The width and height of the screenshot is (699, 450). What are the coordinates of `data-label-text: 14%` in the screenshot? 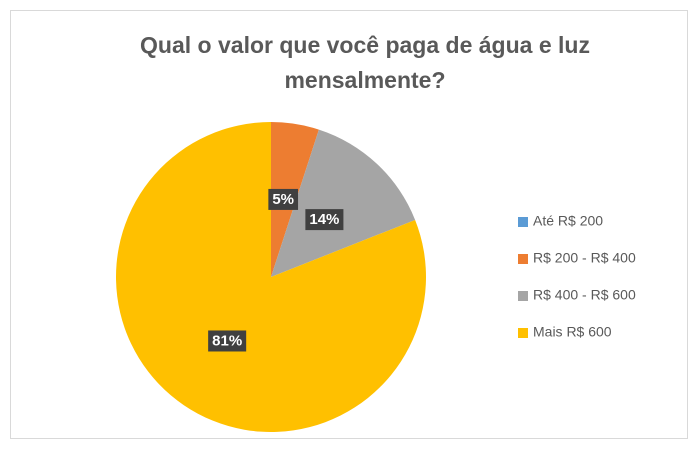 It's located at (324, 219).